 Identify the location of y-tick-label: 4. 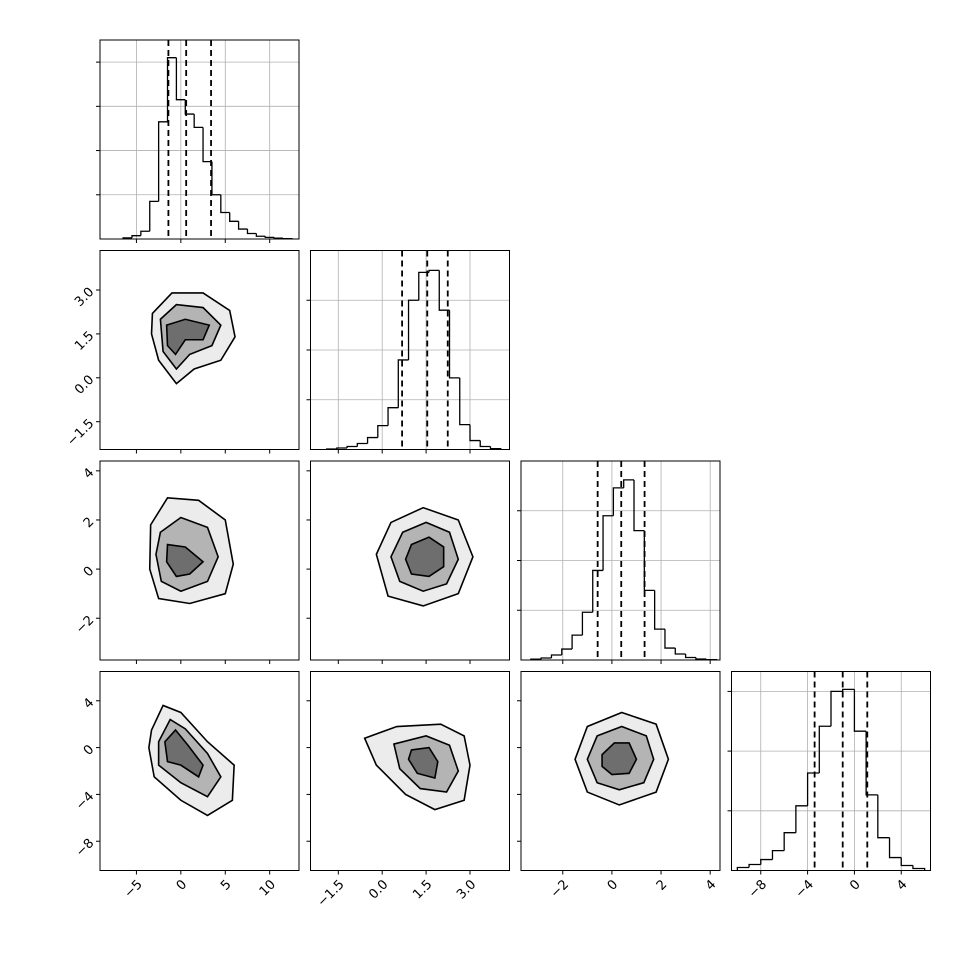
(89, 703).